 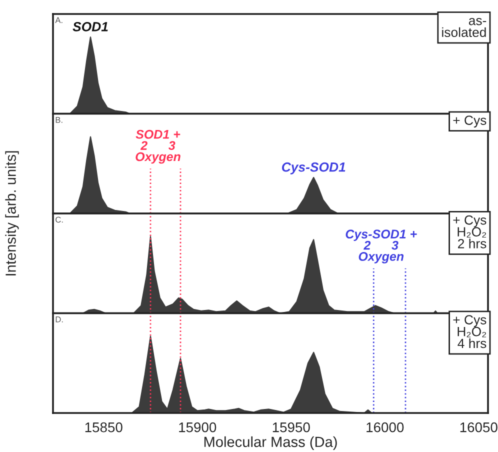 I want to click on text: + Cys, so click(x=469, y=122).